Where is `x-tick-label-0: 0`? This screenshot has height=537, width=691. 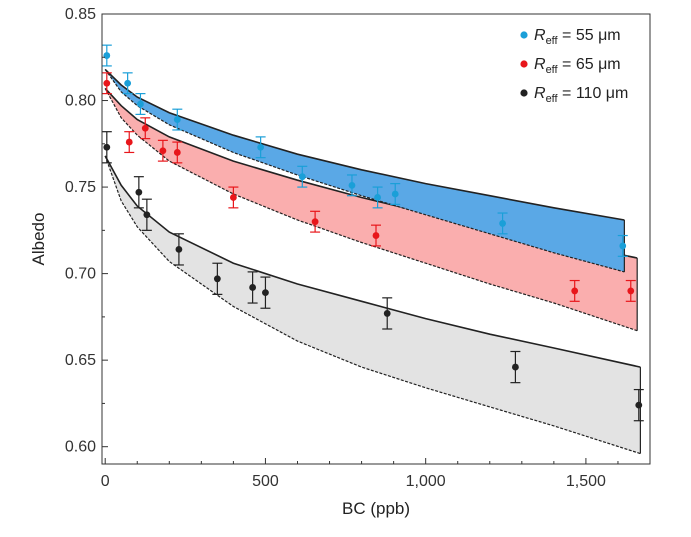
x-tick-label-0: 0 is located at coordinates (105, 481).